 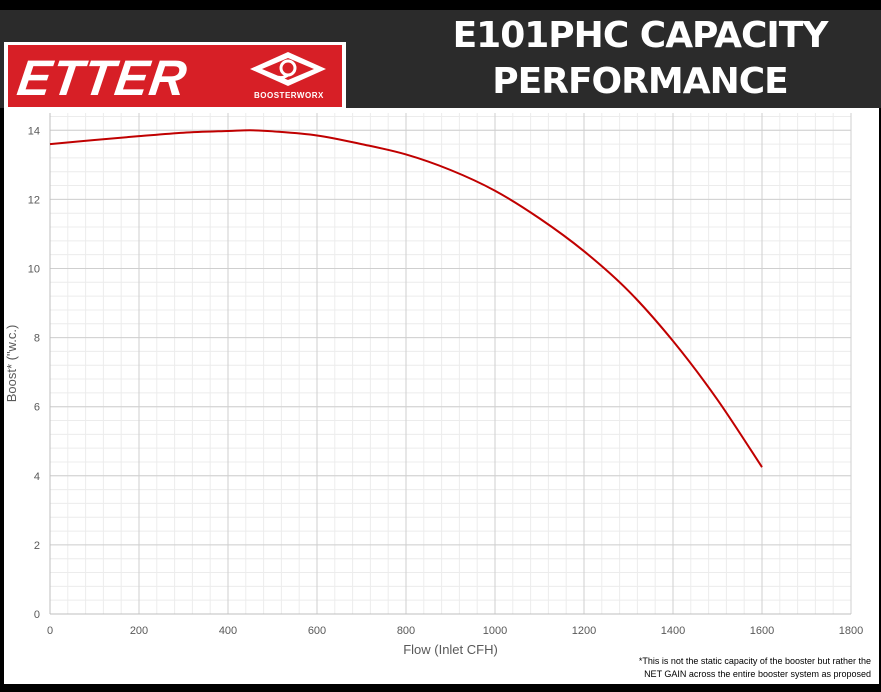 I want to click on x-tick-label: 800, so click(x=406, y=631).